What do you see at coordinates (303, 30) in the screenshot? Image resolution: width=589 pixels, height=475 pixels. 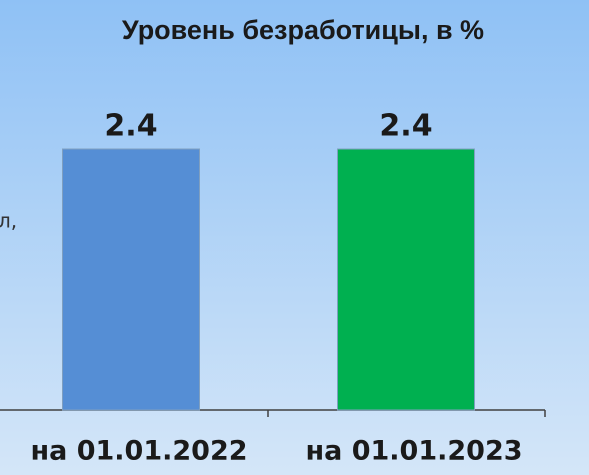 I see `chart-title: Уровень безработицы, в %` at bounding box center [303, 30].